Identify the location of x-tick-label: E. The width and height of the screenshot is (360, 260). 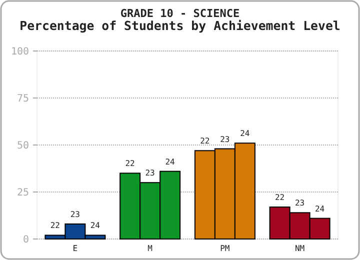
(75, 248).